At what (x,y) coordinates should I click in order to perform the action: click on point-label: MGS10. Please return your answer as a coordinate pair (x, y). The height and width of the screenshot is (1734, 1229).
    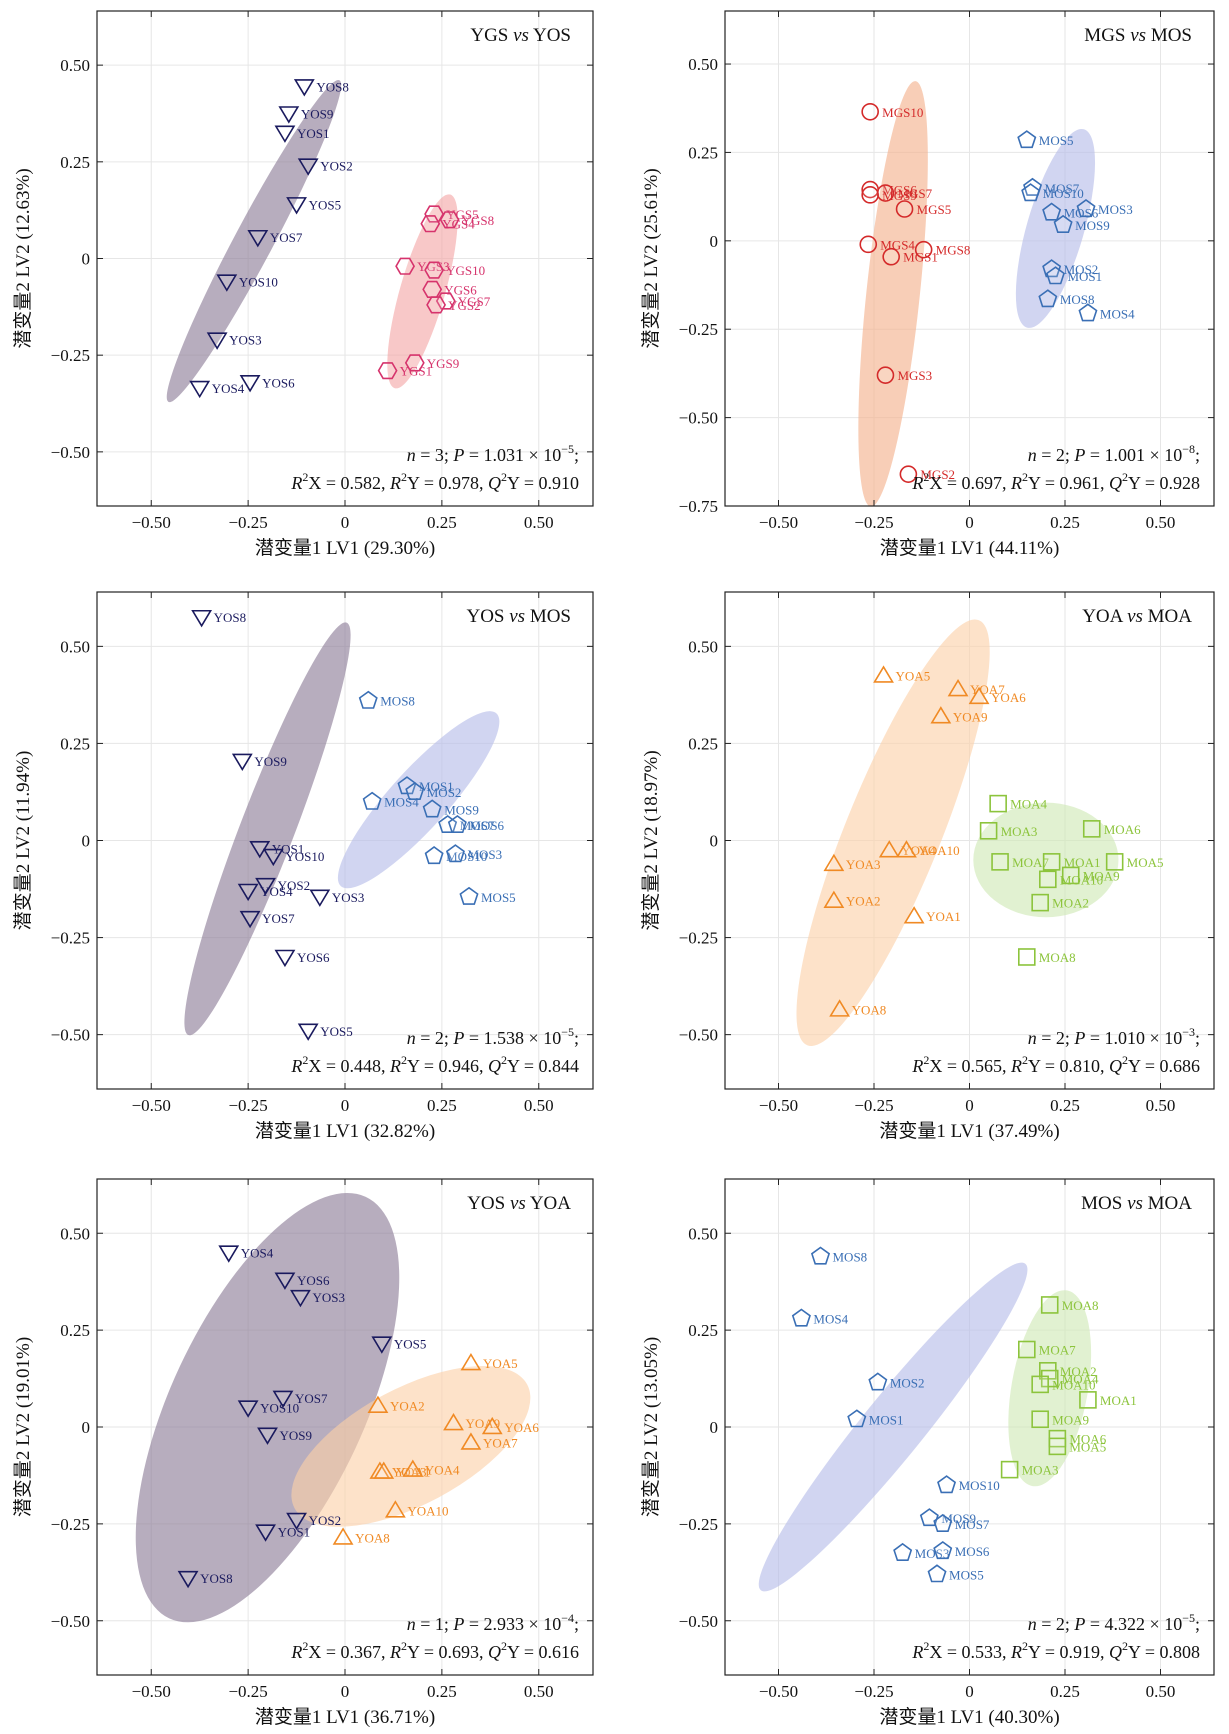
    Looking at the image, I should click on (902, 112).